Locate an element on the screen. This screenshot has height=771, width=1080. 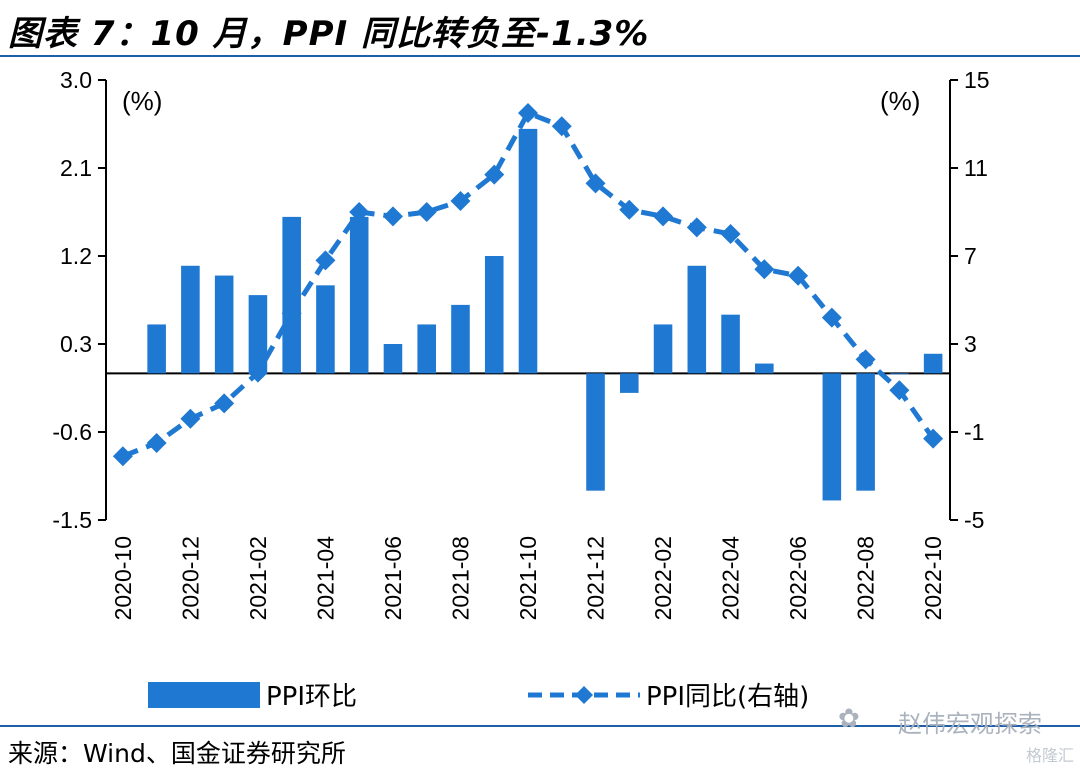
x-tick-label: 2021-12 is located at coordinates (596, 578).